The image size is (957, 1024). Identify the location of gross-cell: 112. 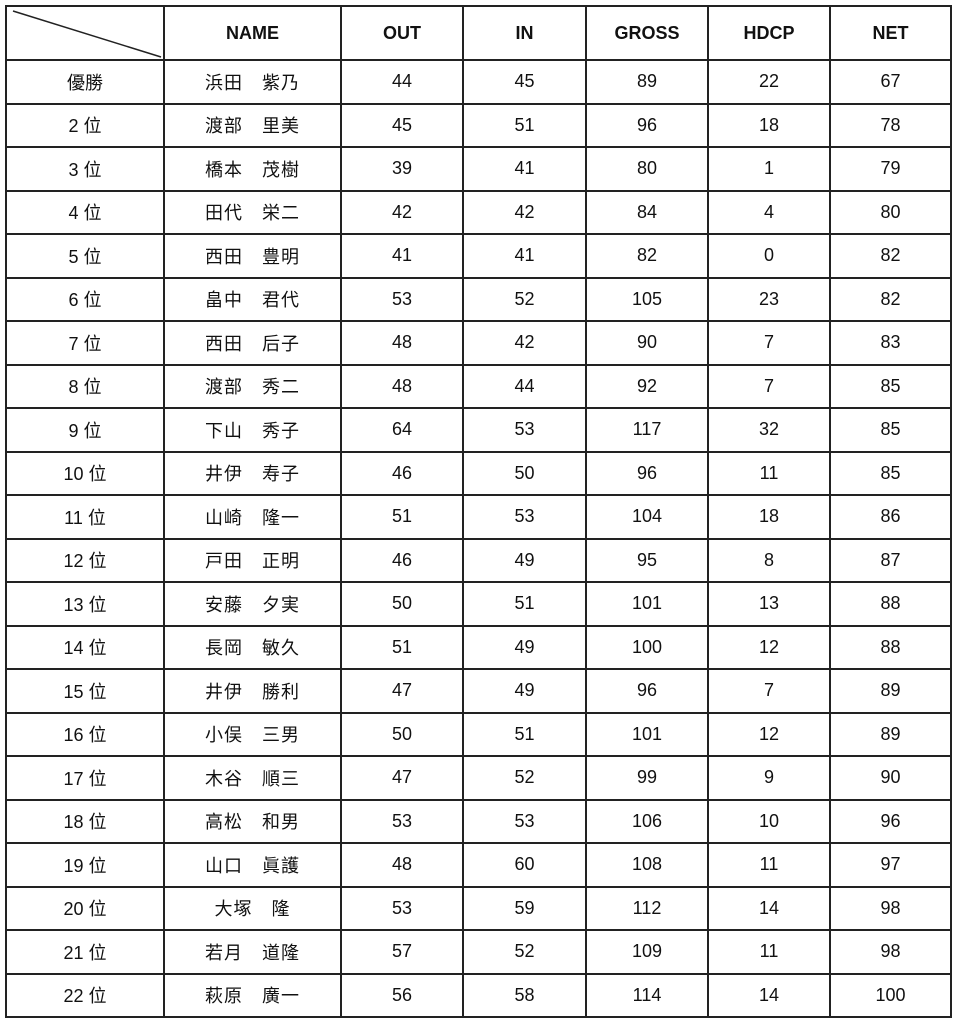
(647, 908).